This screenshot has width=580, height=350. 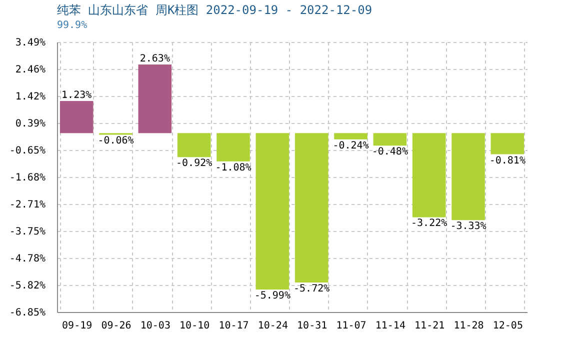 I want to click on y-tick-label: 2.46%, so click(x=30, y=70).